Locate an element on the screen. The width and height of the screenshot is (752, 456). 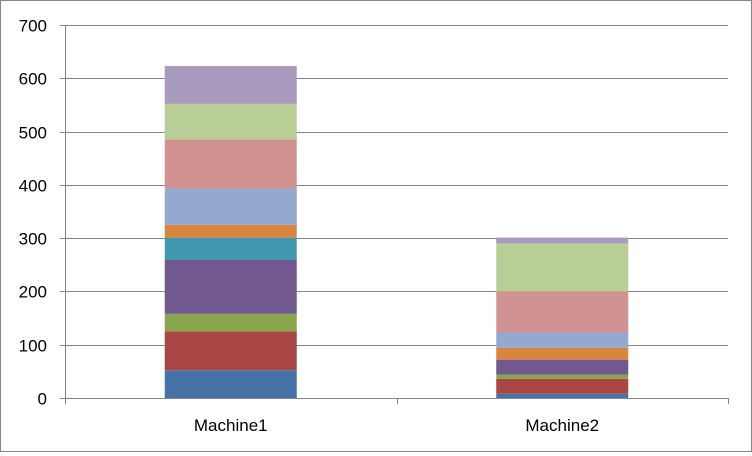
bar-segment-machine2-s10 is located at coordinates (562, 240).